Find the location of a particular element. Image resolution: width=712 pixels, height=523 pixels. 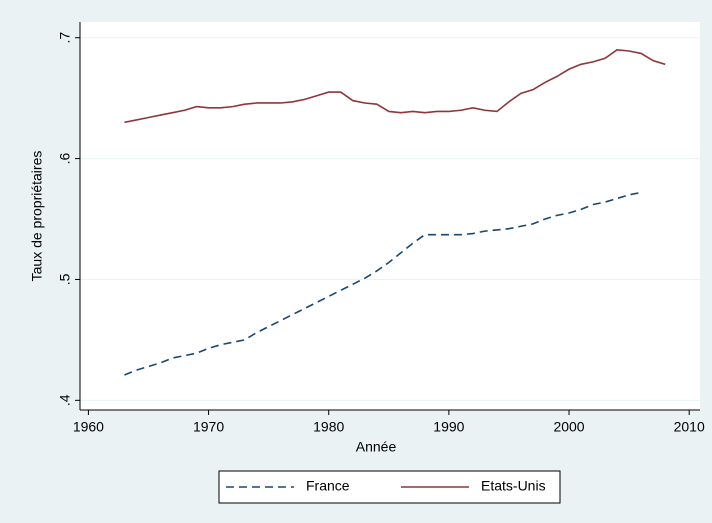

x-tick-label: 2000 is located at coordinates (568, 427).